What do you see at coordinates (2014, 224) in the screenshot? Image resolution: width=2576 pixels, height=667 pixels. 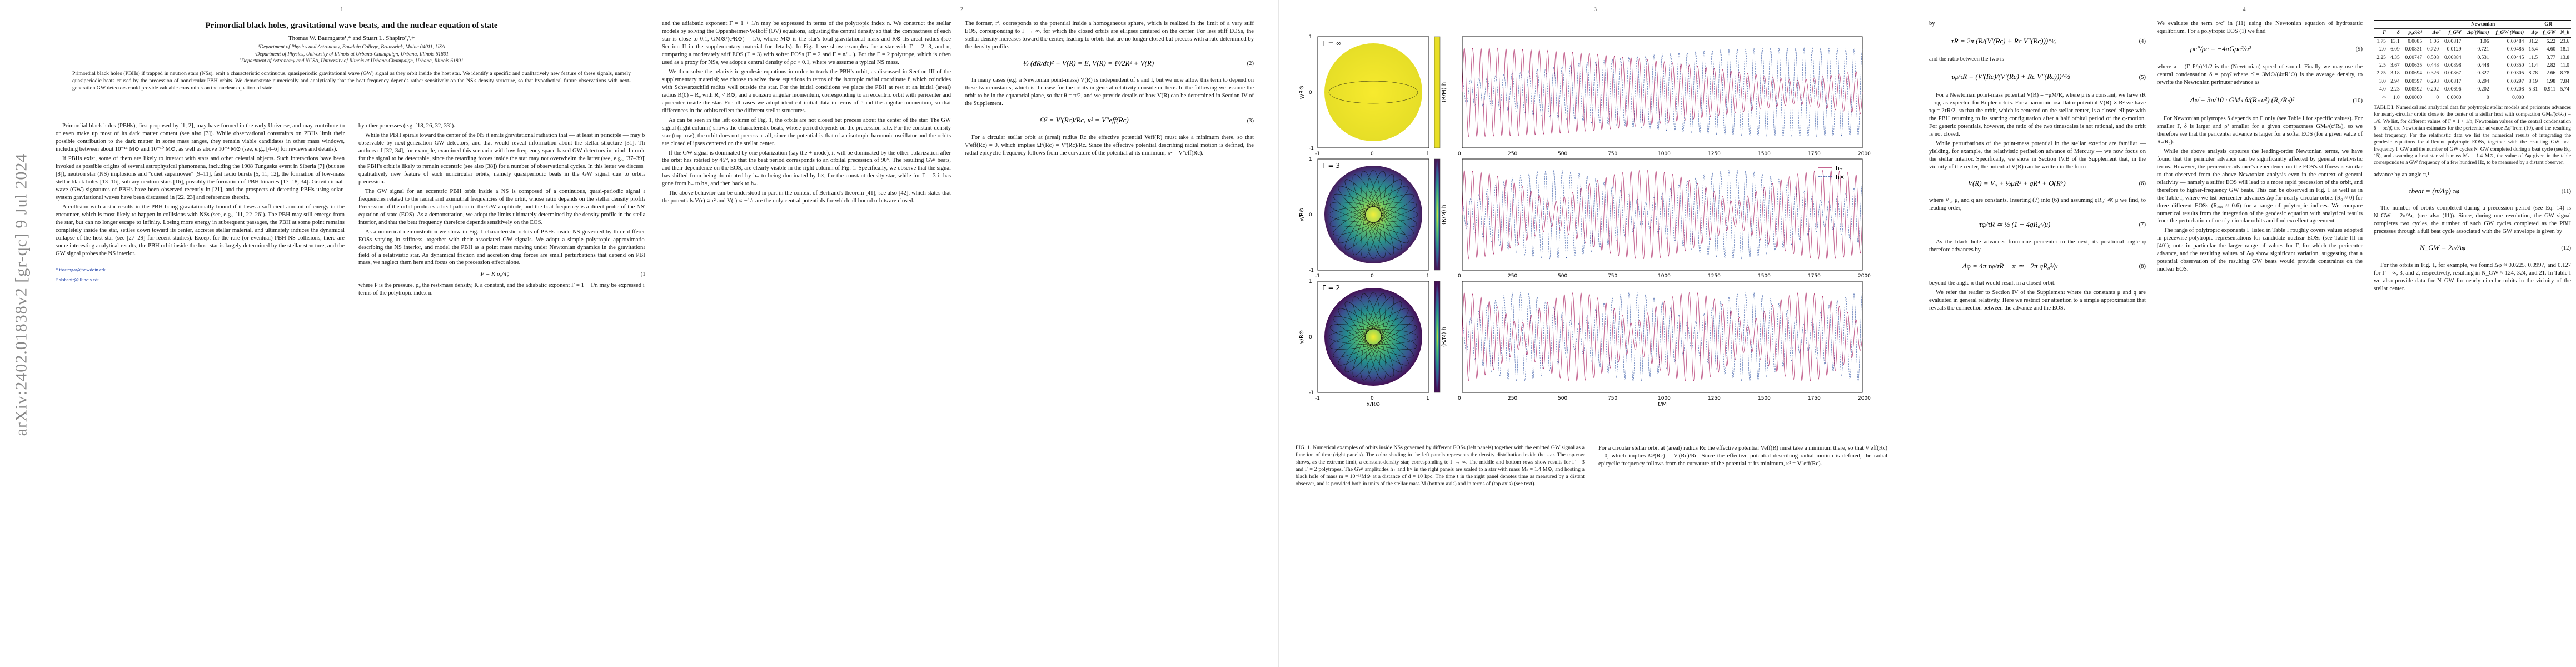 I see `svg-text: τφ/τR ≃ ½ (1 − 4qR₀²/μ)` at bounding box center [2014, 224].